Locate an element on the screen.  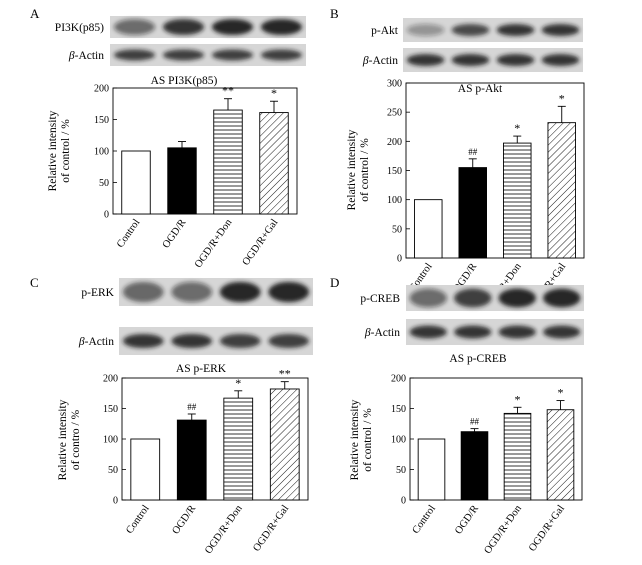
chart-title: AS p-Akt is located at coordinates (480, 89).